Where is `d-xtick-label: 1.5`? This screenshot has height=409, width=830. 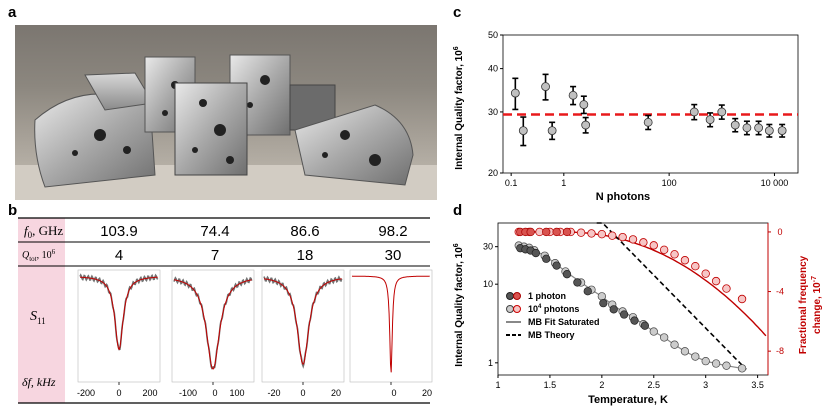 d-xtick-label: 1.5 is located at coordinates (550, 385).